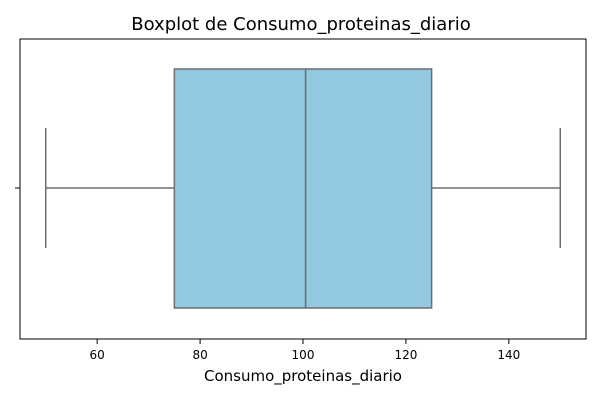 The width and height of the screenshot is (600, 400). I want to click on x-axis: 60 80 100 120 140, so click(305, 350).